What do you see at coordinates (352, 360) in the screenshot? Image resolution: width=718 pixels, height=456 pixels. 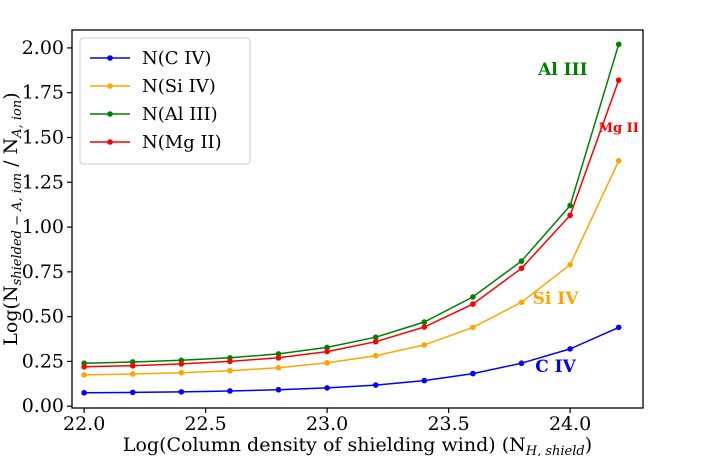 I see `series-line-n-c-iv` at bounding box center [352, 360].